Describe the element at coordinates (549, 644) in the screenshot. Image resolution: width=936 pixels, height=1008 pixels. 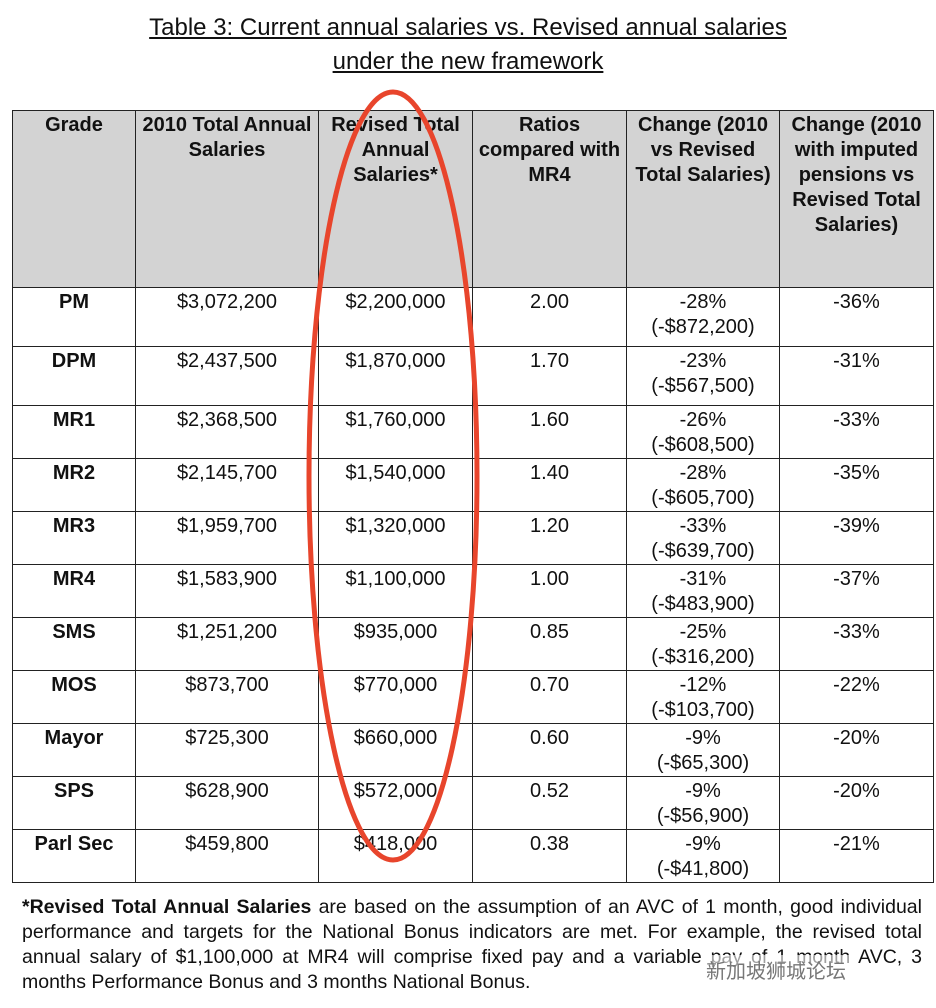
I see `cell: 0.85` at that location.